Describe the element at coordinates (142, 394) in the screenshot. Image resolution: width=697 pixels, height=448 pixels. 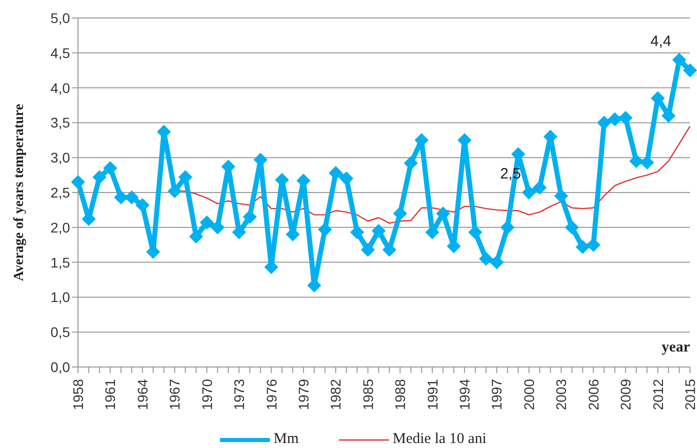
I see `x-tick-label: 1964` at that location.